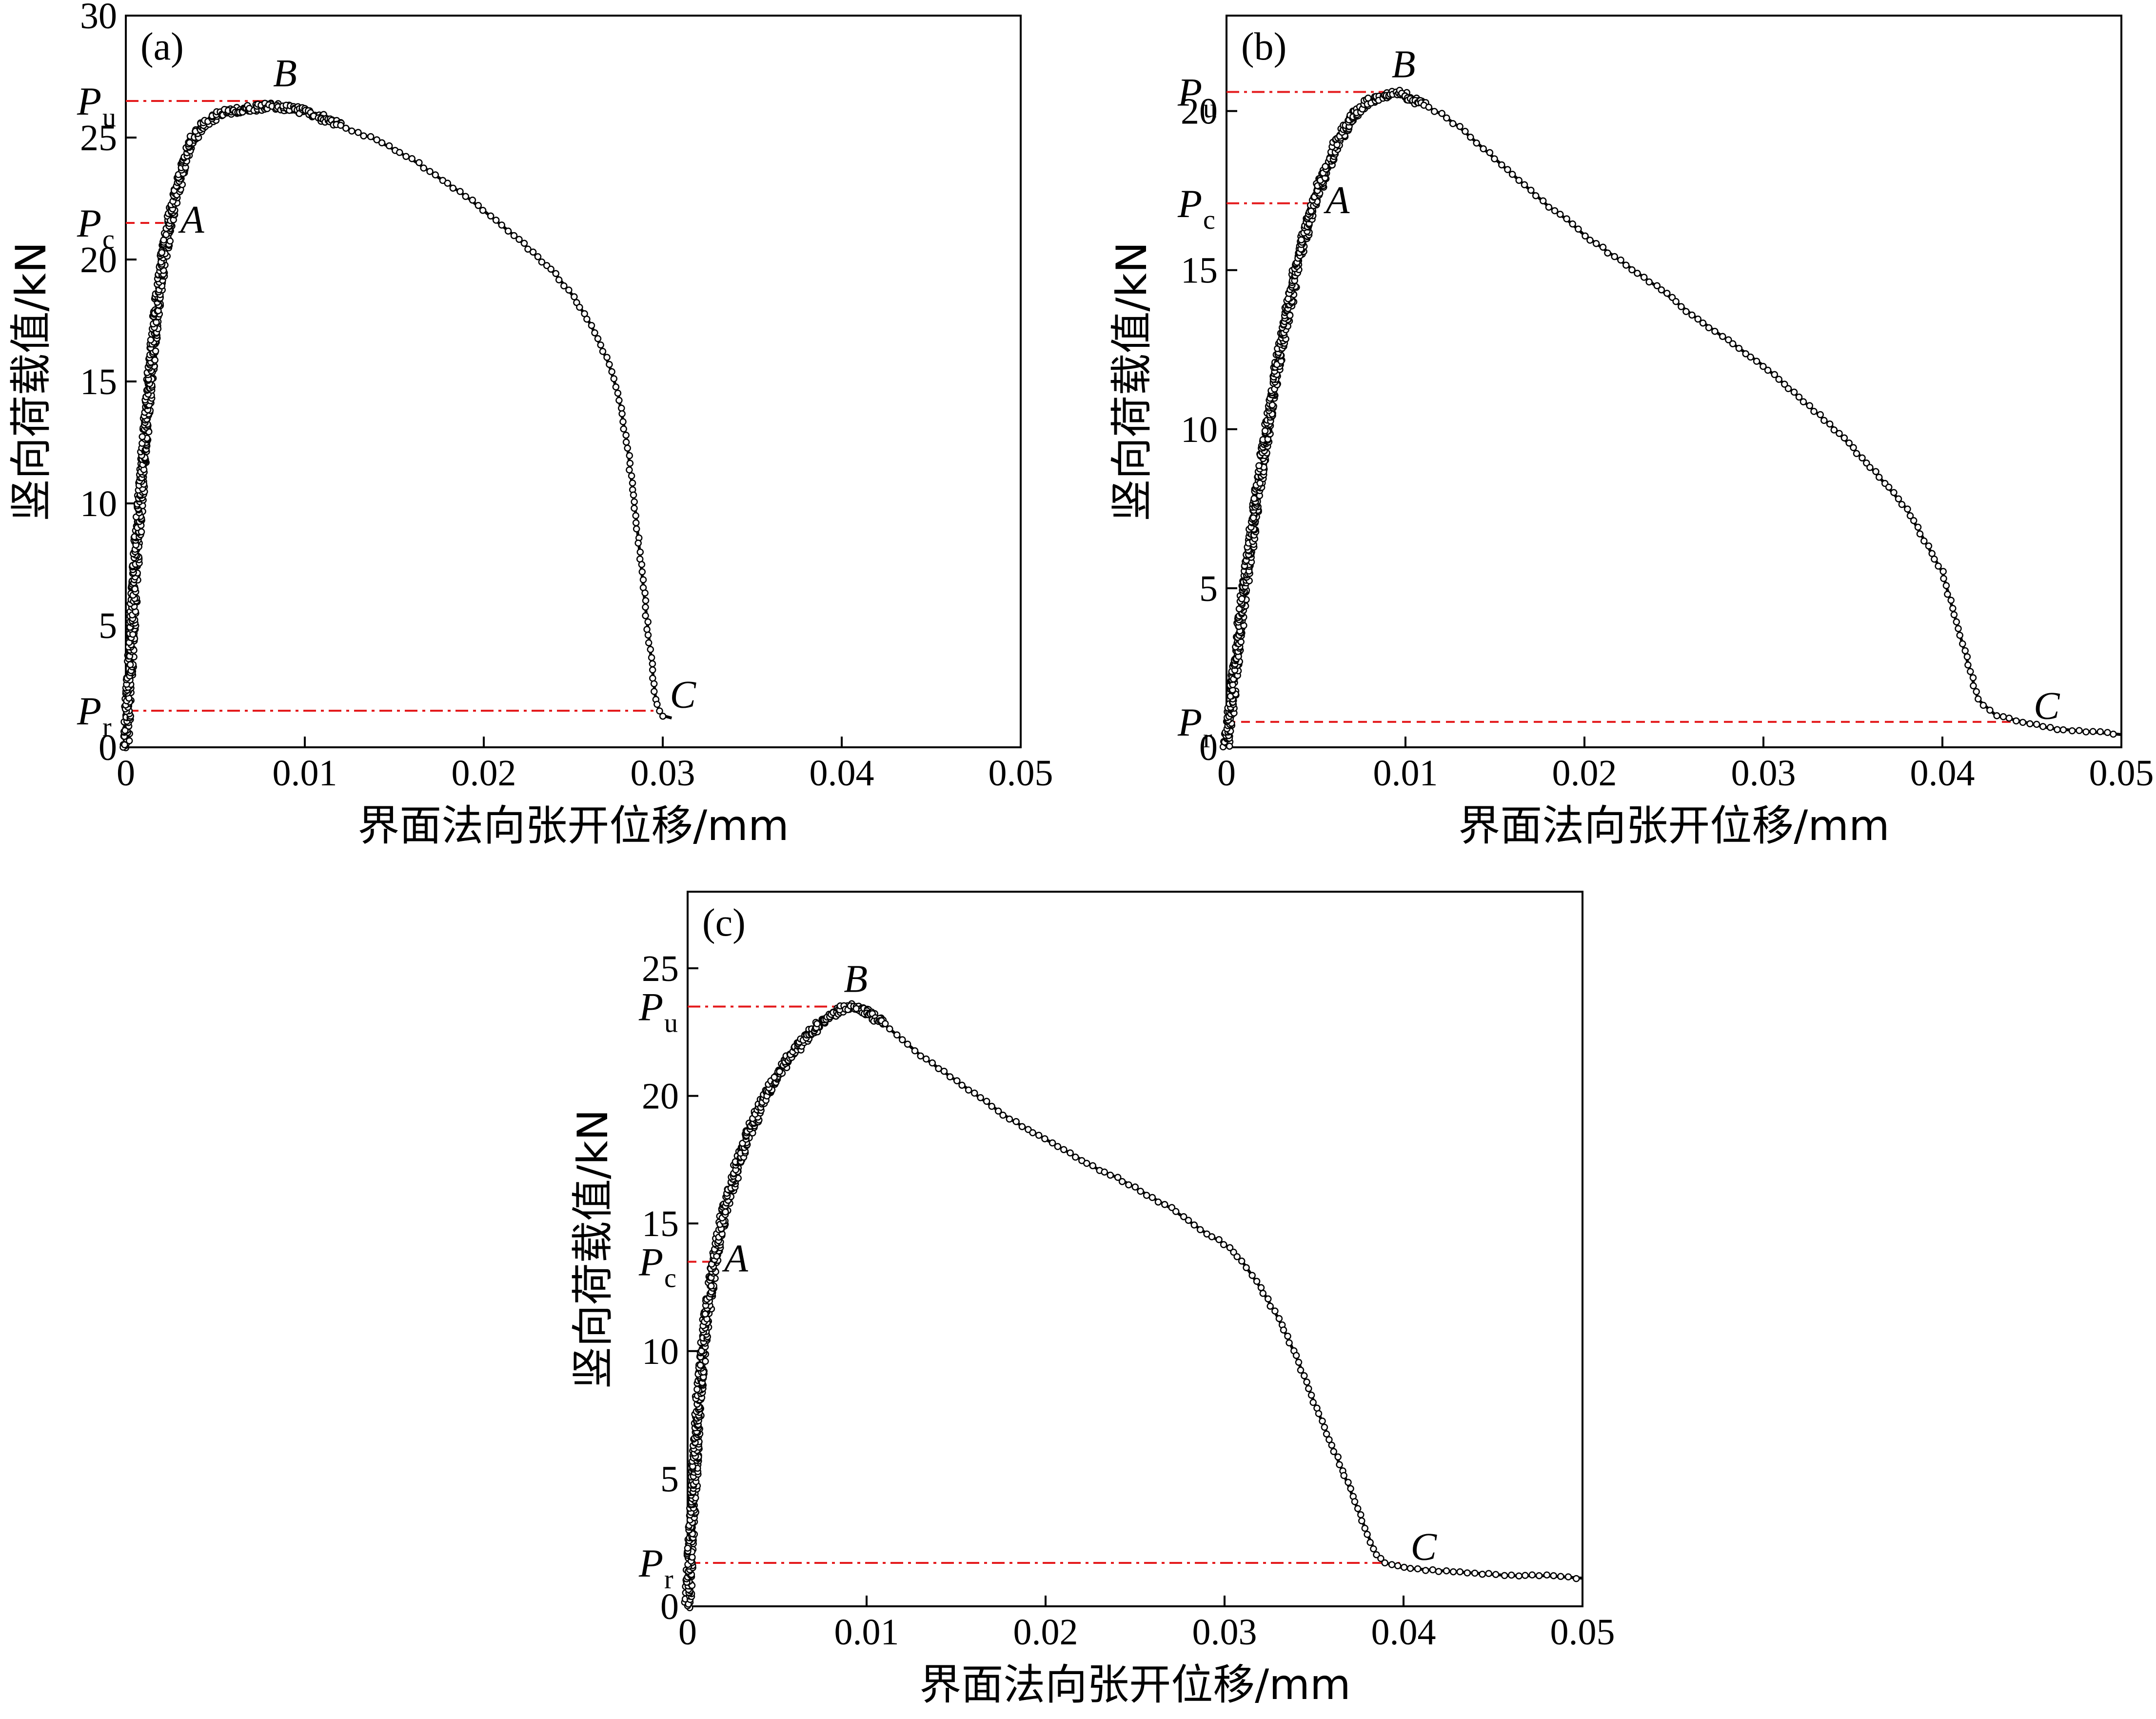 The height and width of the screenshot is (1719, 2156). I want to click on y-tick-label: 20, so click(1199, 111).